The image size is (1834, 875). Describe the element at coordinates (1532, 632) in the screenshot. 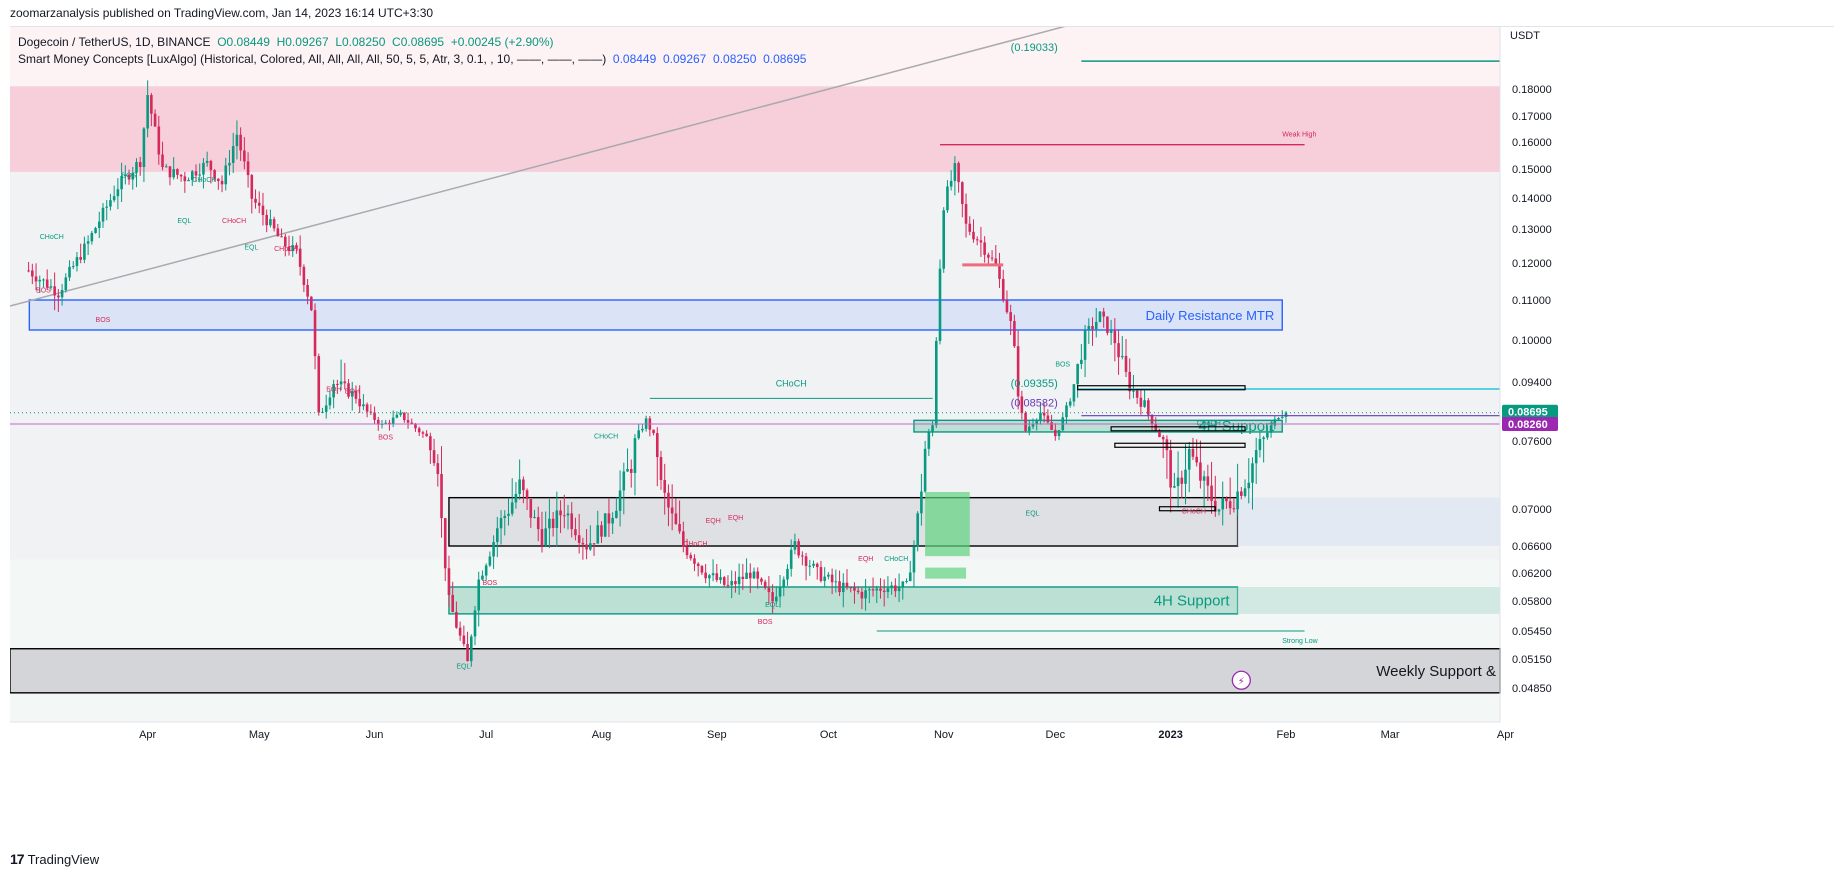

I see `price-tick: 0.05450` at that location.